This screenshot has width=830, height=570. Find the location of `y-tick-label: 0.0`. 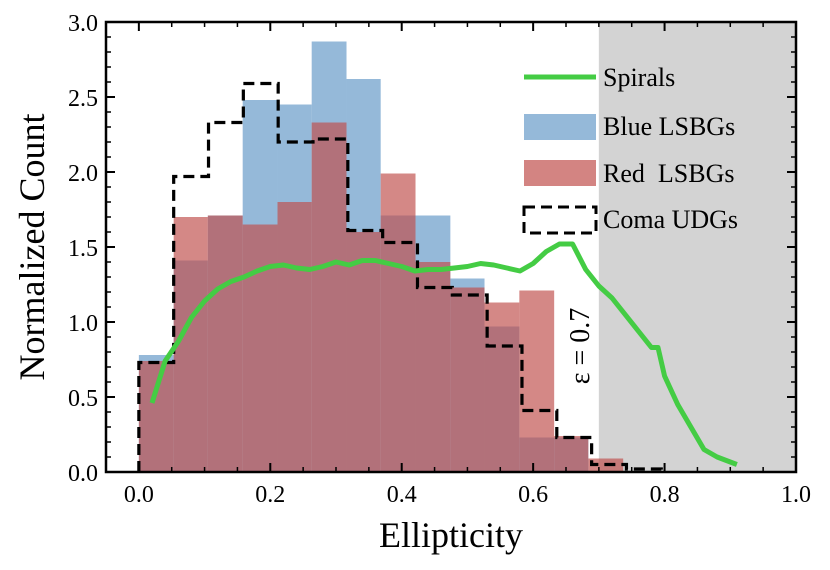

y-tick-label: 0.0 is located at coordinates (83, 474).